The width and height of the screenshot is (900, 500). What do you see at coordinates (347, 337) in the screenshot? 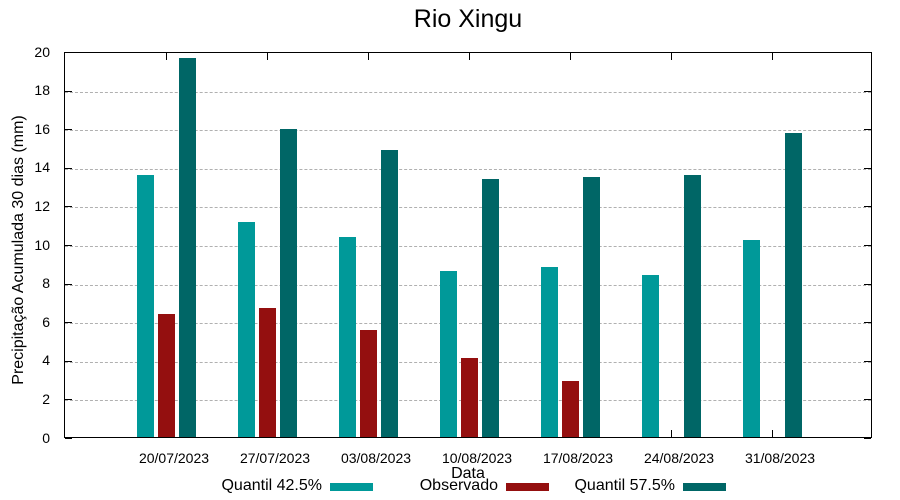
I see `bar-quantil-42-5--2` at bounding box center [347, 337].